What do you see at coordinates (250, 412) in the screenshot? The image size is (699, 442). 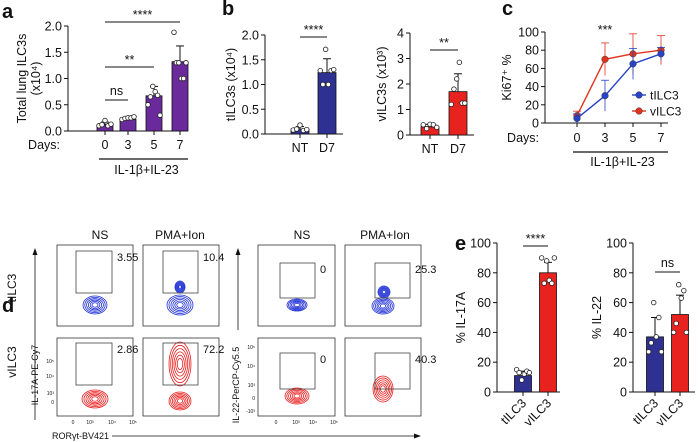 I see `y-tick-label: -10³` at bounding box center [250, 412].